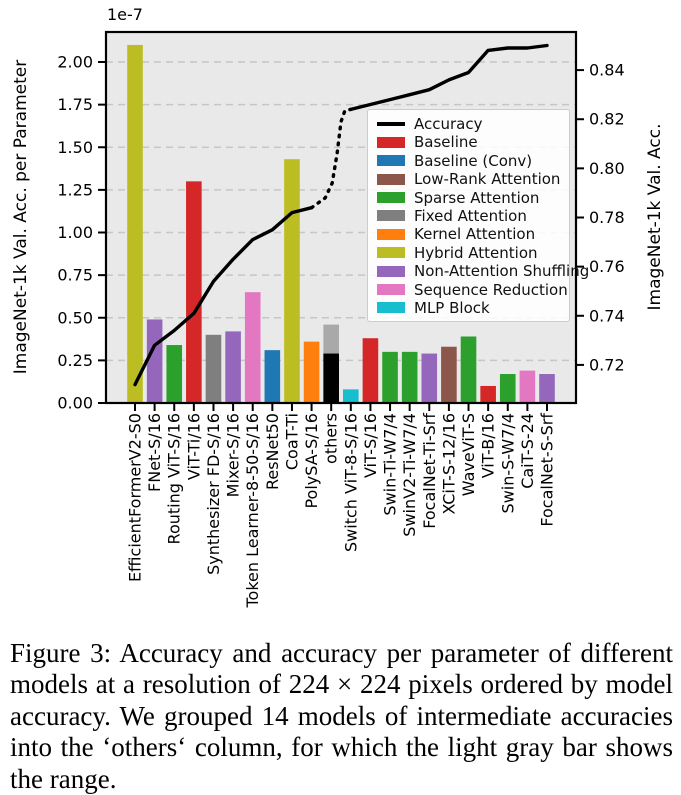 Image resolution: width=681 pixels, height=795 pixels. Describe the element at coordinates (370, 445) in the screenshot. I see `x-tick-label: ViT-S/16` at that location.